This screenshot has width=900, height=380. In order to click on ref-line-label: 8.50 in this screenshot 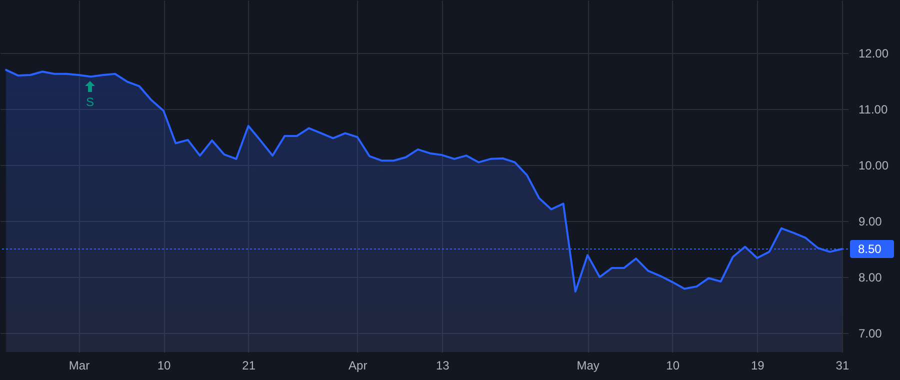, I will do `click(870, 249)`.